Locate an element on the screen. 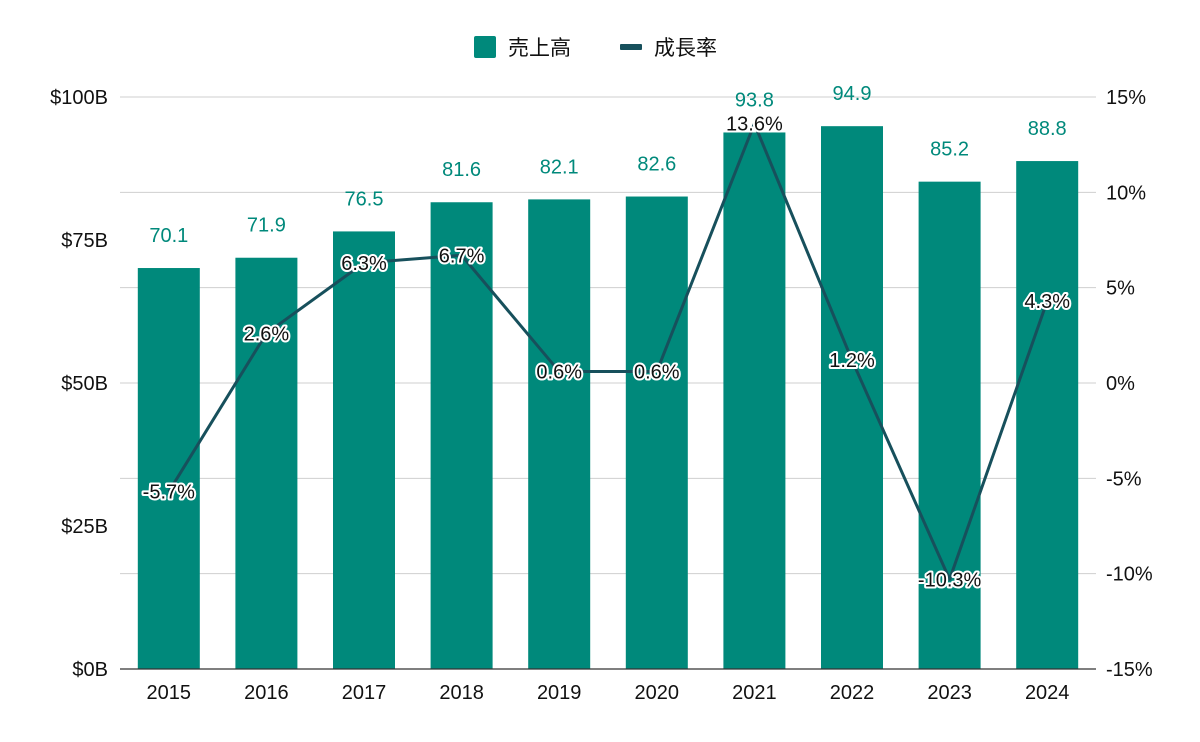 The height and width of the screenshot is (742, 1200). x-tick-label: 2024 is located at coordinates (1047, 693).